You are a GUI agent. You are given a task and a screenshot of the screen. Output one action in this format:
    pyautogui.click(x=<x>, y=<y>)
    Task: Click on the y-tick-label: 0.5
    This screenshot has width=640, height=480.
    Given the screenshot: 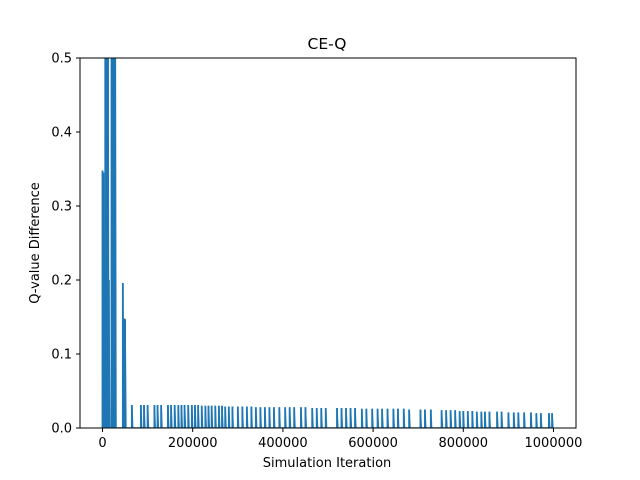 What is the action you would take?
    pyautogui.click(x=61, y=59)
    